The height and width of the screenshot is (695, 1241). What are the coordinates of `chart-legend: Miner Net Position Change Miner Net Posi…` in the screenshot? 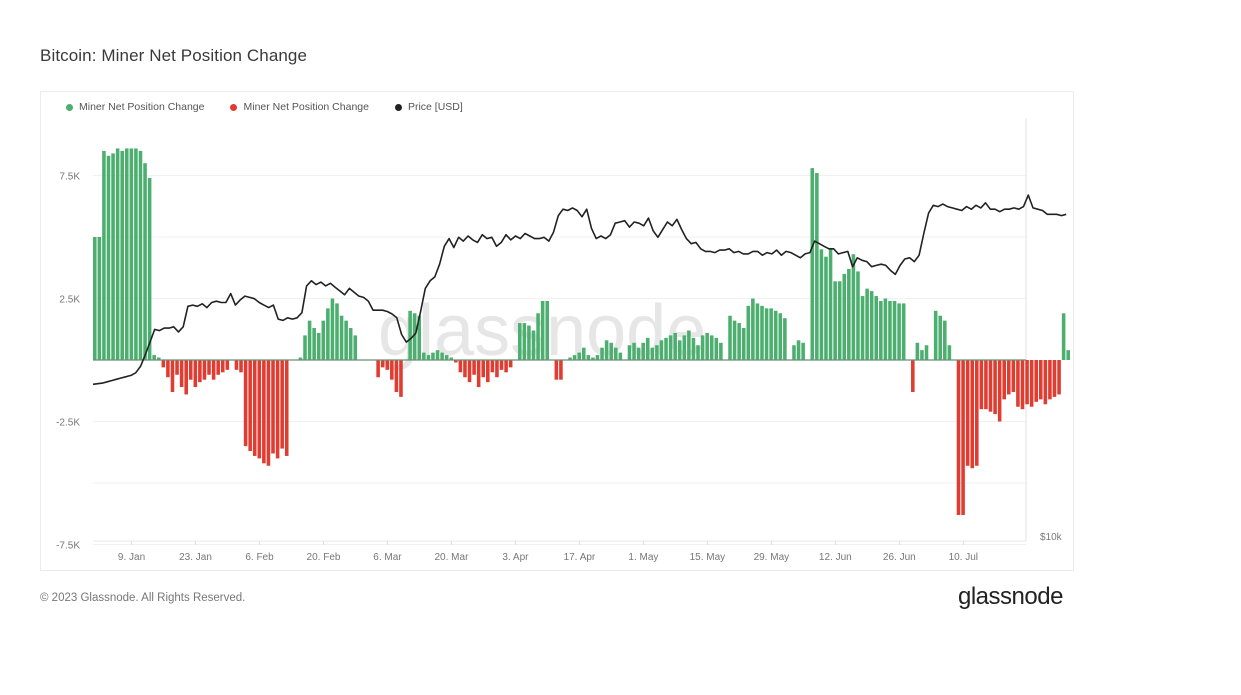 It's located at (277, 107).